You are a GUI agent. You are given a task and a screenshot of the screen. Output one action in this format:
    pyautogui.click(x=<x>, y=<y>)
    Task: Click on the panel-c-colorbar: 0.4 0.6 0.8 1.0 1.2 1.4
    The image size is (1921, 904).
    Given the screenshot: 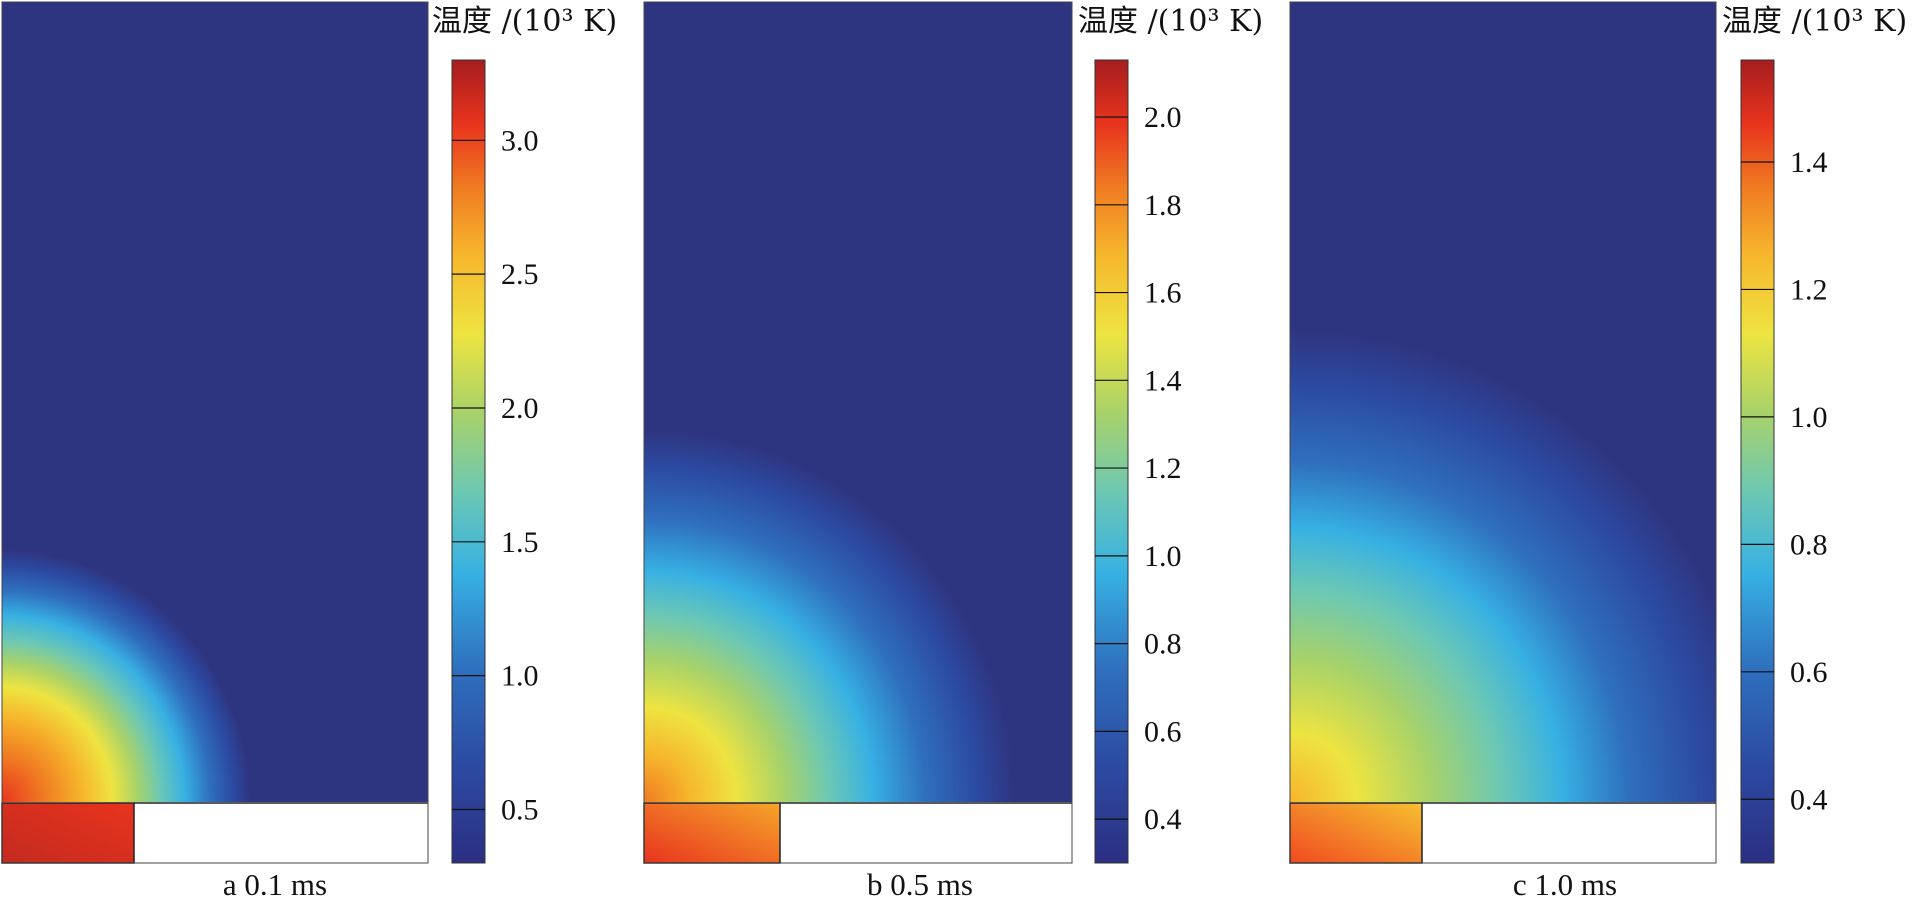 What is the action you would take?
    pyautogui.click(x=1784, y=461)
    